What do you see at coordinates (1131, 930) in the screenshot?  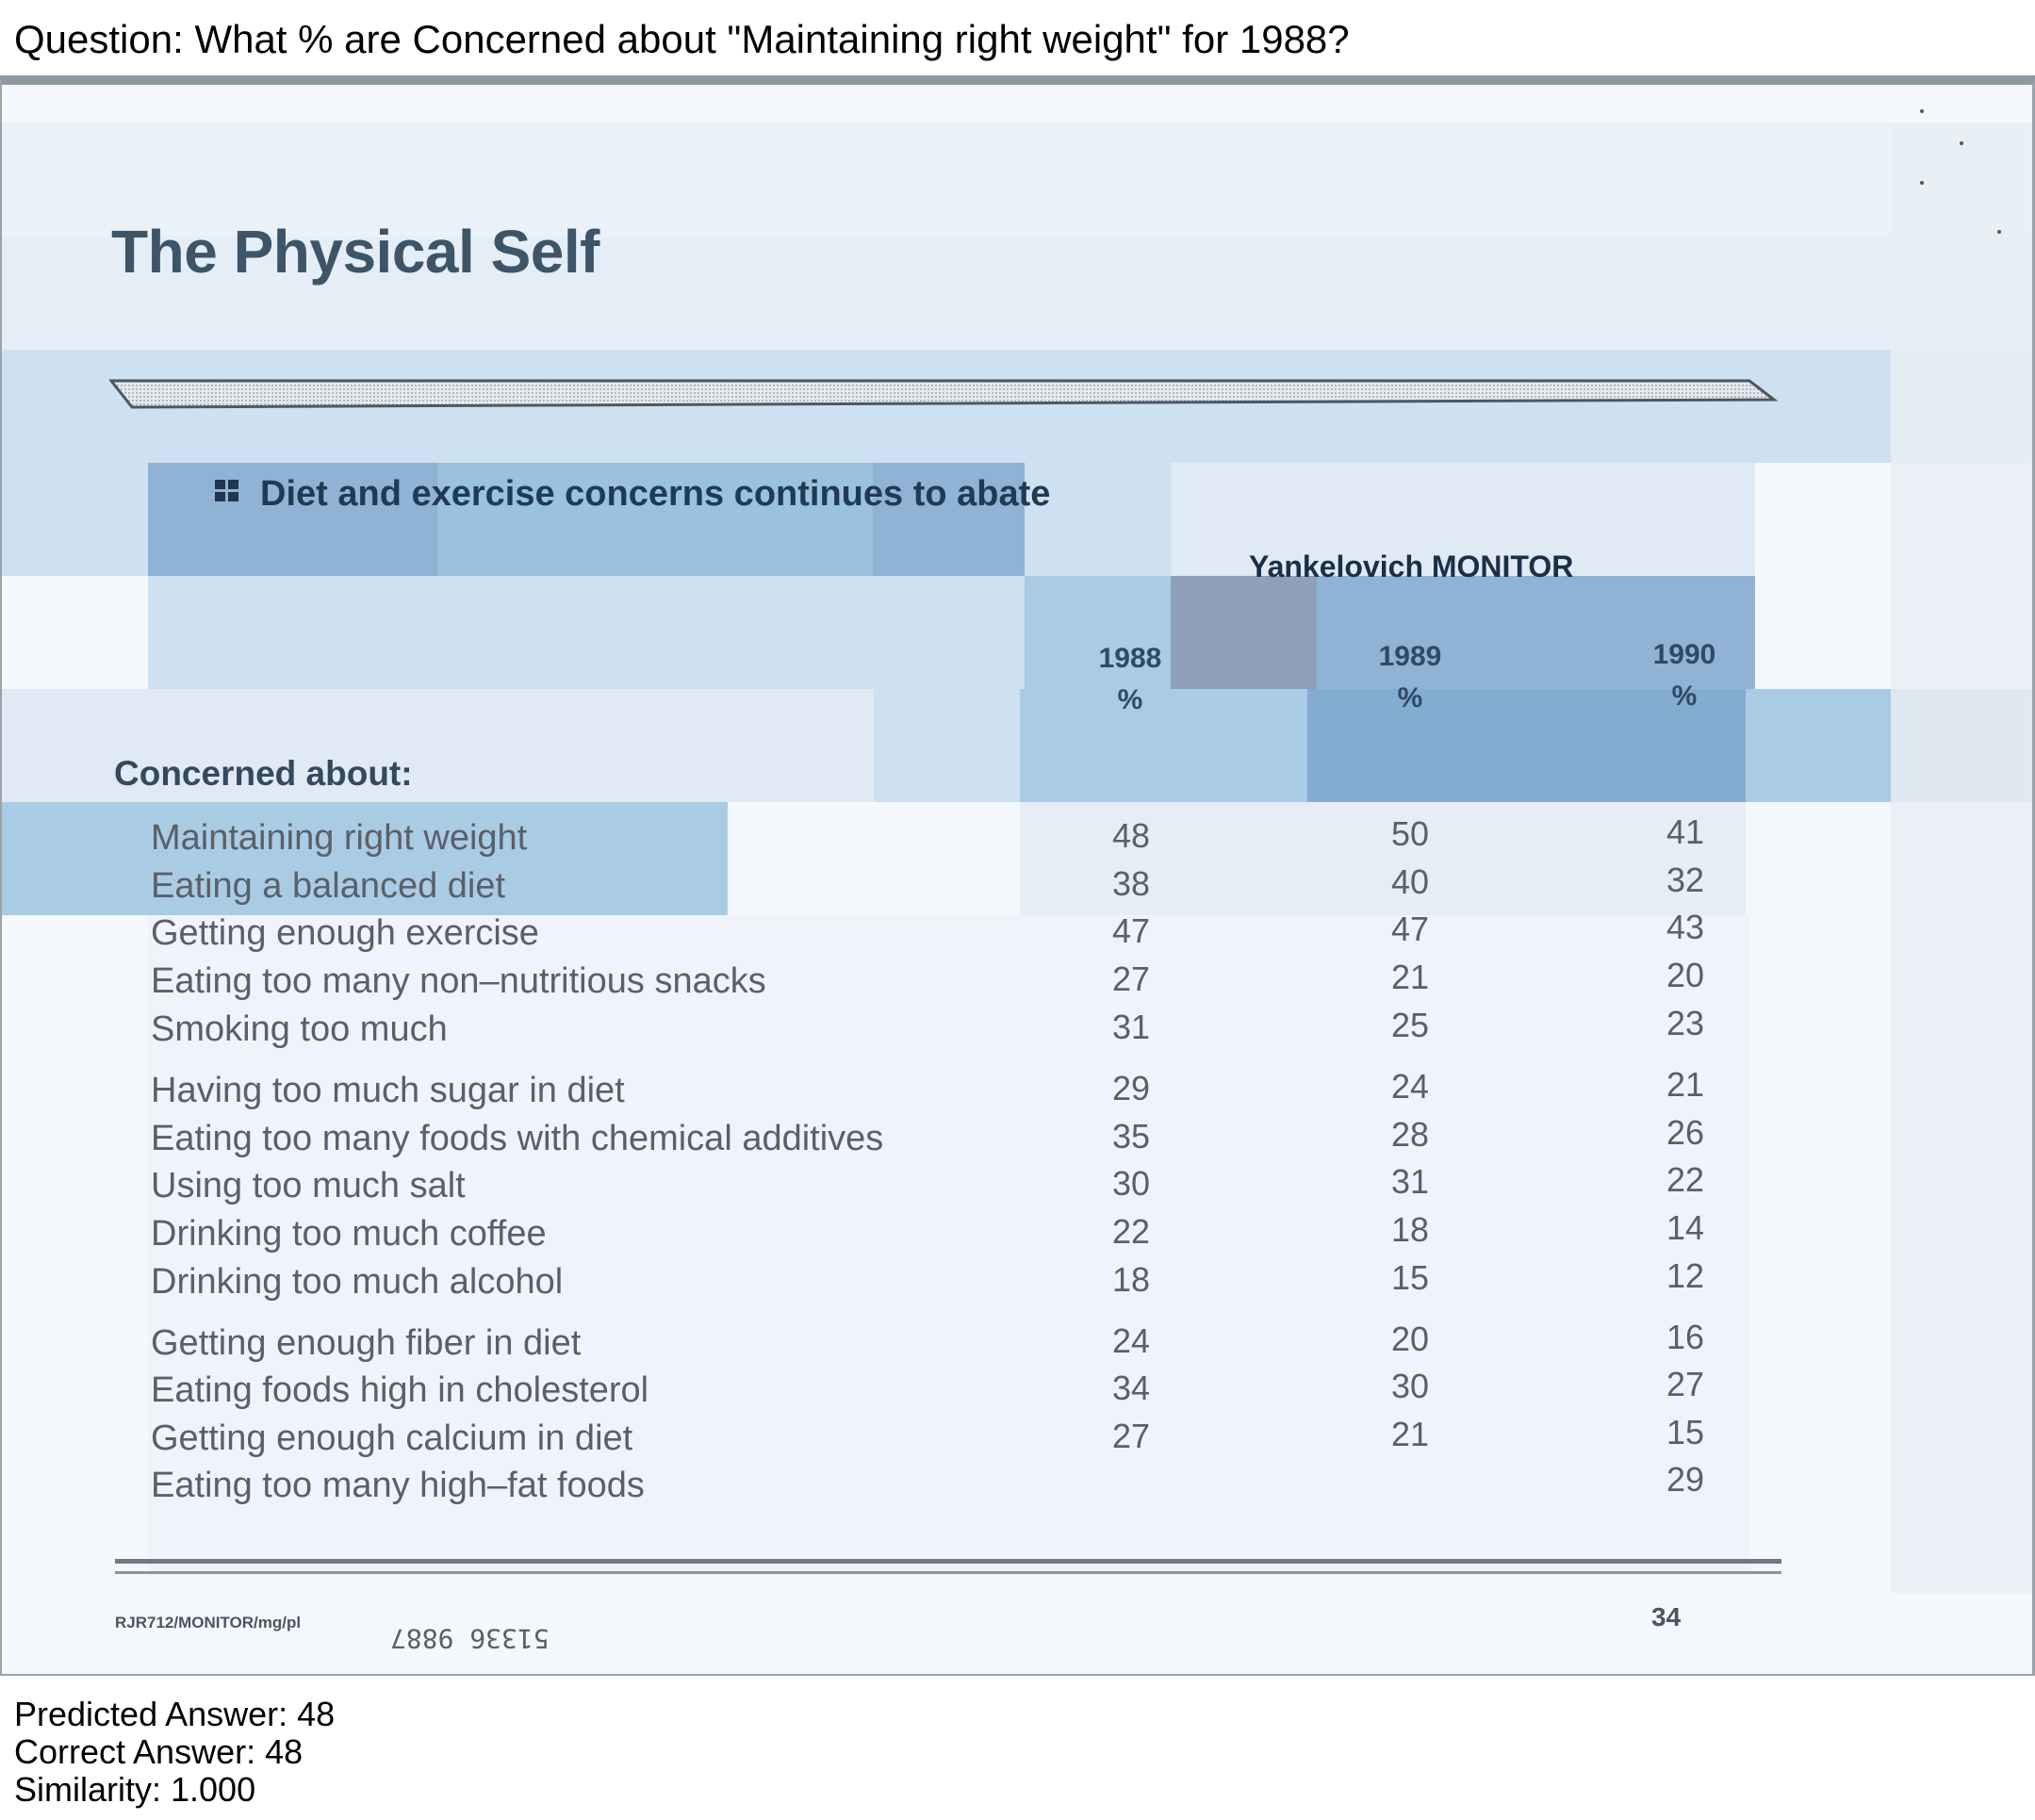 I see `row-value-1988: 47` at bounding box center [1131, 930].